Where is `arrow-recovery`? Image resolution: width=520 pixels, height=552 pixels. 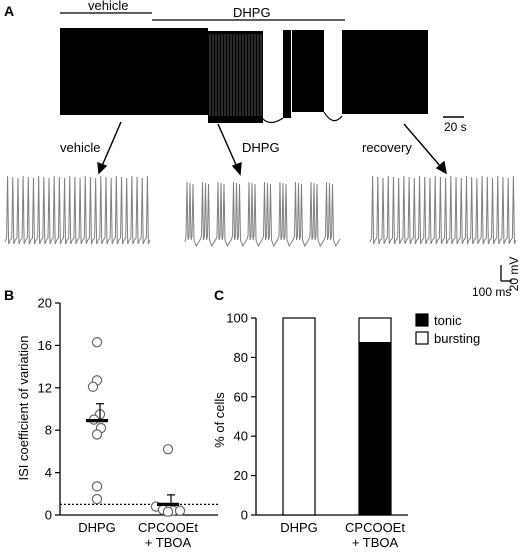
arrow-recovery is located at coordinates (422, 145).